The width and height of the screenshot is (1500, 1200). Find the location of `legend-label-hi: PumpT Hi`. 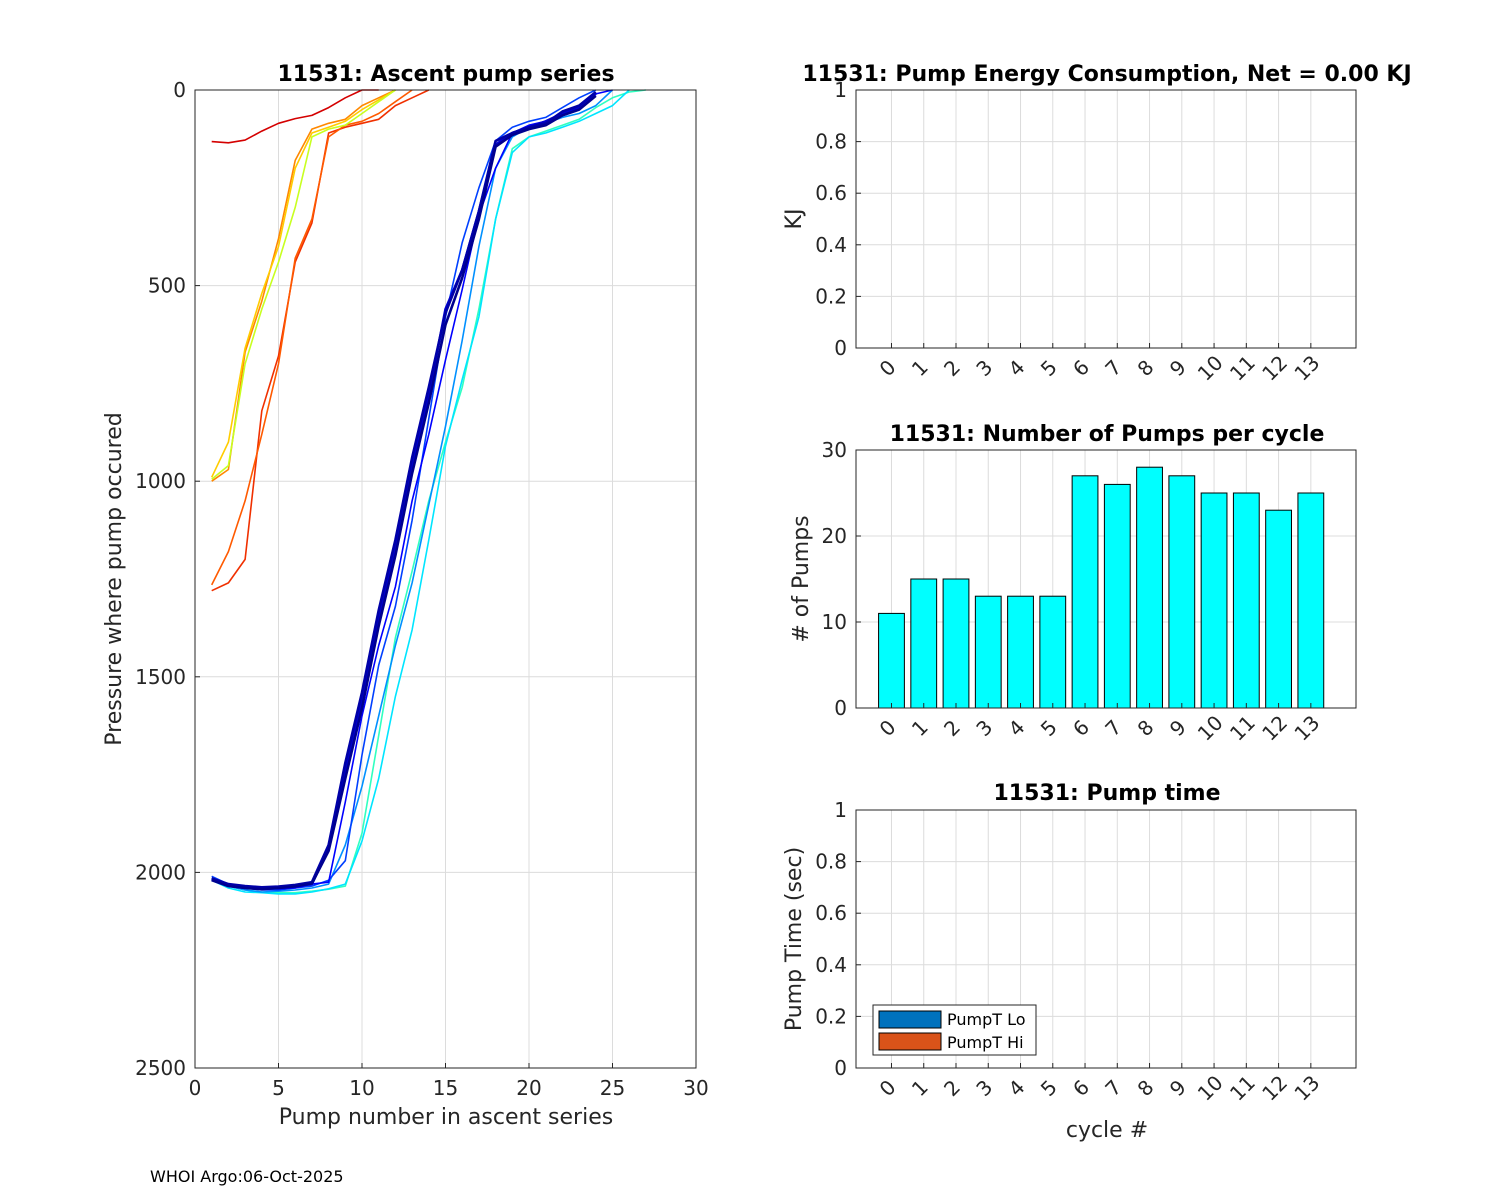

legend-label-hi: PumpT Hi is located at coordinates (985, 1042).